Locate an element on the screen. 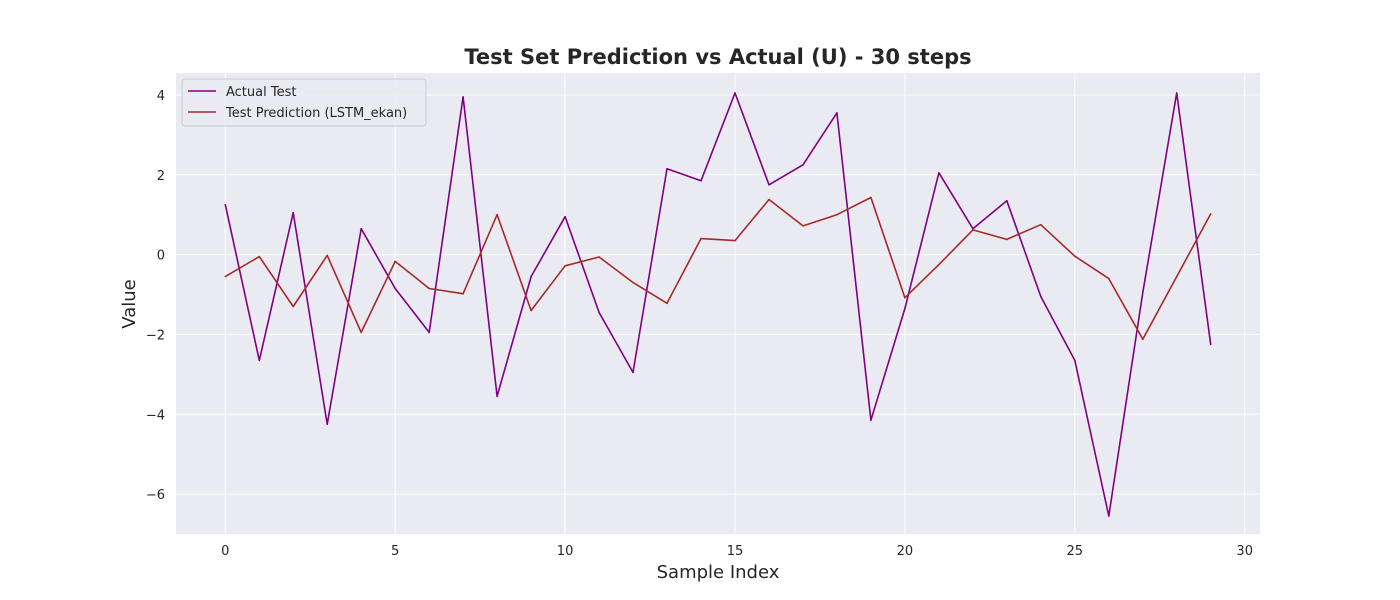  x-tick-label: 30 is located at coordinates (1244, 551).